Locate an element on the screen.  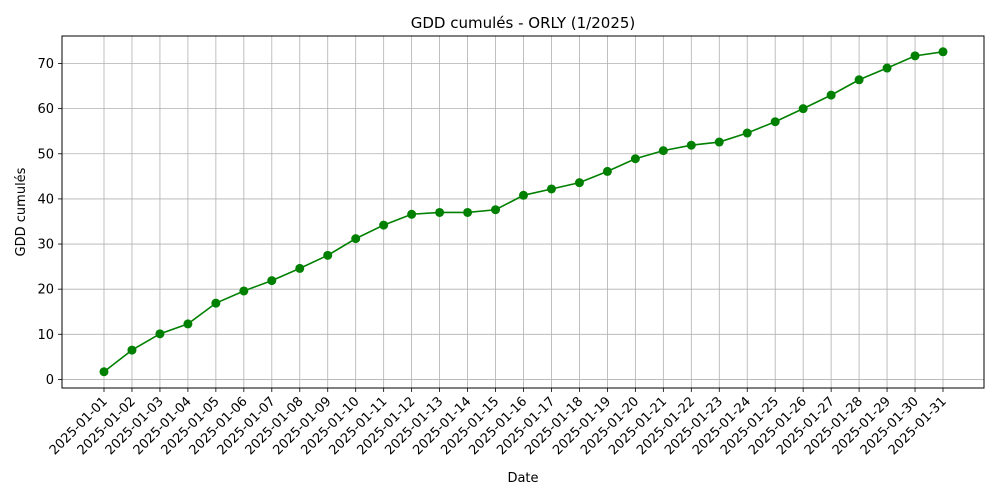
y-tick-label: 30 is located at coordinates (45, 245).